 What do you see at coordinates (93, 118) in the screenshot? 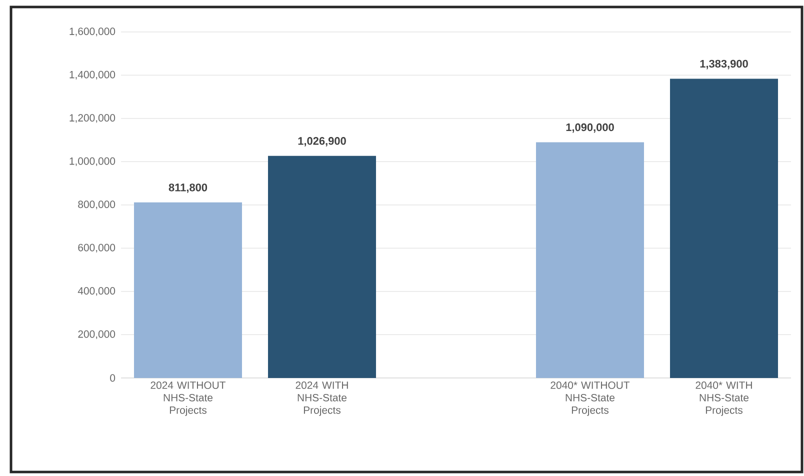
I see `y-tick-label: 1,200,000` at bounding box center [93, 118].